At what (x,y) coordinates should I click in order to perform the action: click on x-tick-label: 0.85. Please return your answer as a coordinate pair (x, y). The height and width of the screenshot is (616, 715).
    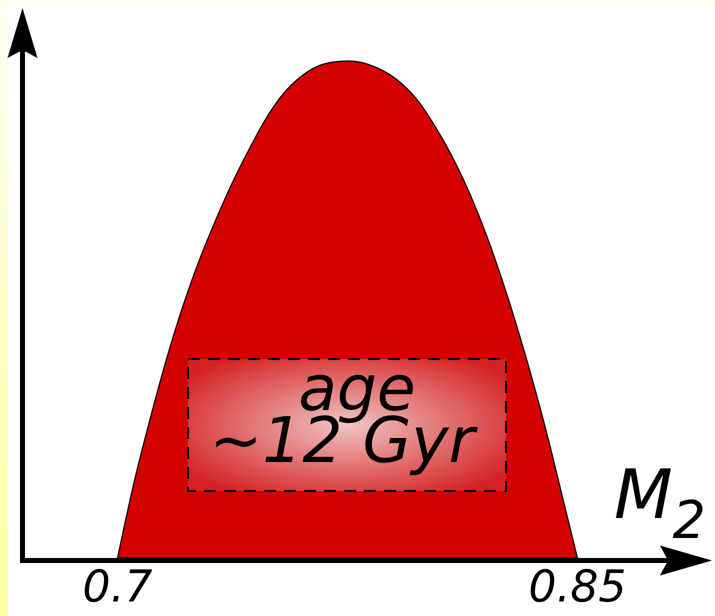
    Looking at the image, I should click on (577, 587).